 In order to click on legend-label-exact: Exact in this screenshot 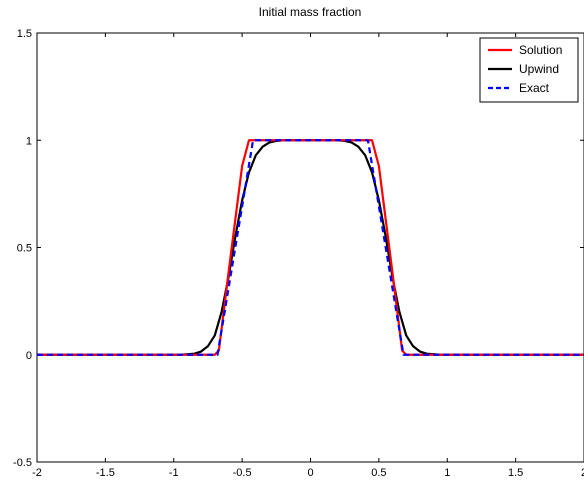, I will do `click(534, 88)`.